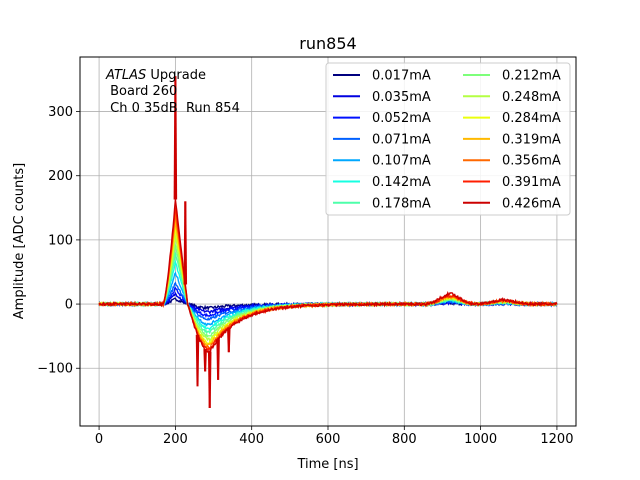 This screenshot has height=480, width=640. What do you see at coordinates (328, 439) in the screenshot?
I see `x-tick-label: 600` at bounding box center [328, 439].